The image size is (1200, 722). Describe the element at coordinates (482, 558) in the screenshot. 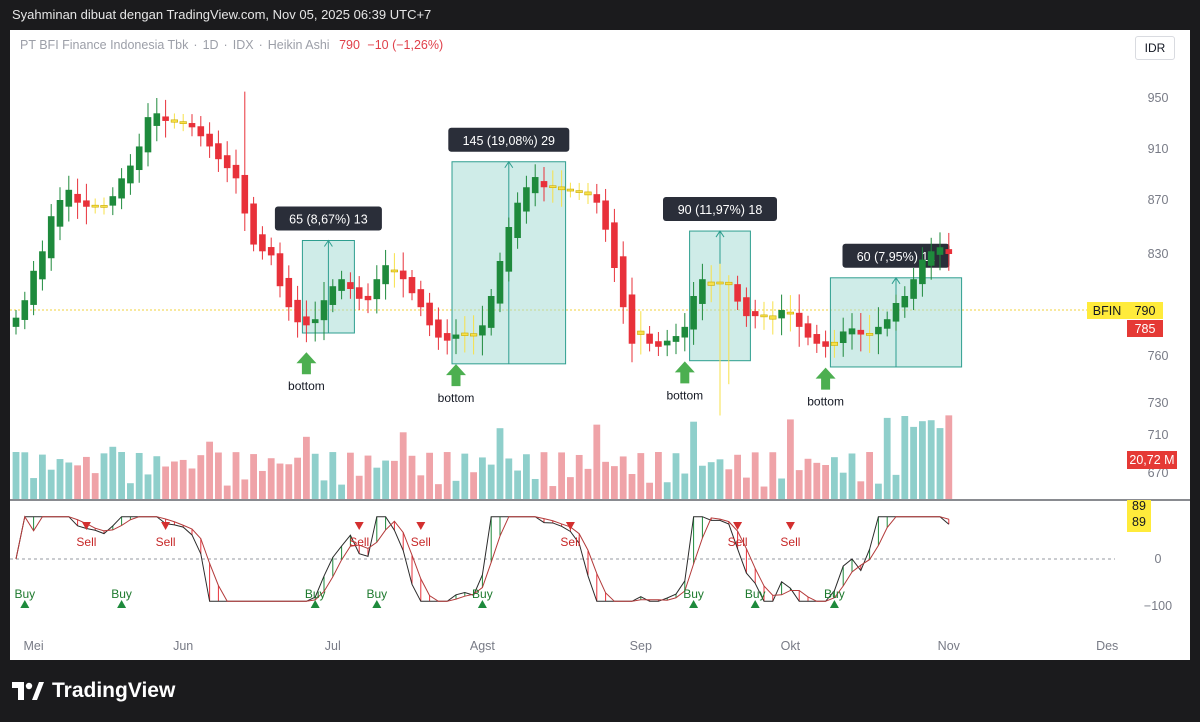

I see `oscillator-signal-line` at that location.